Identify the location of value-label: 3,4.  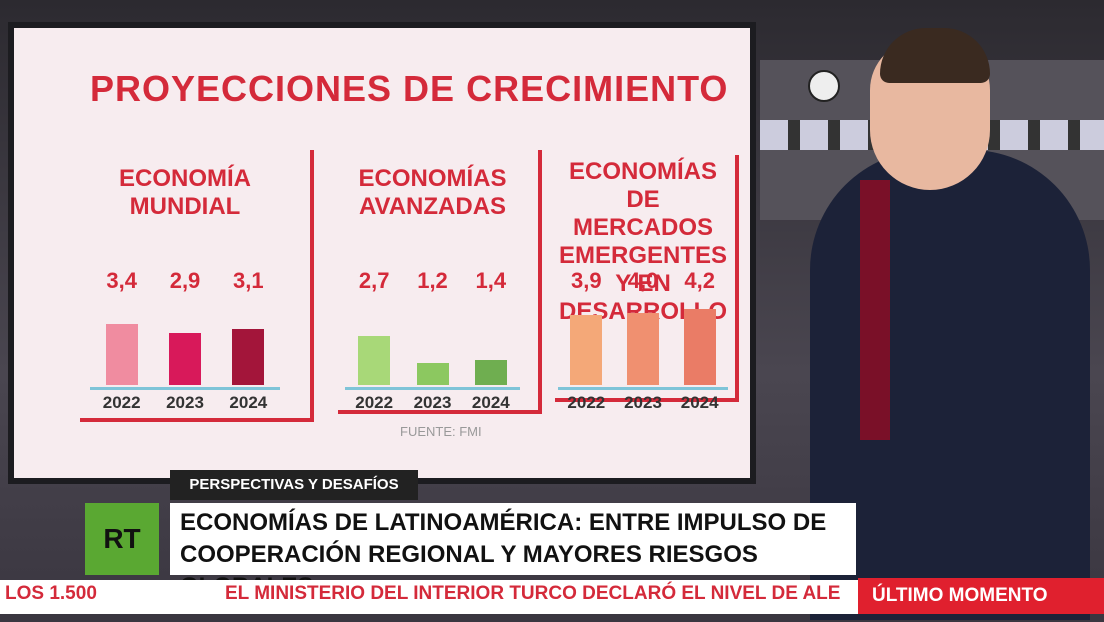
(121, 280).